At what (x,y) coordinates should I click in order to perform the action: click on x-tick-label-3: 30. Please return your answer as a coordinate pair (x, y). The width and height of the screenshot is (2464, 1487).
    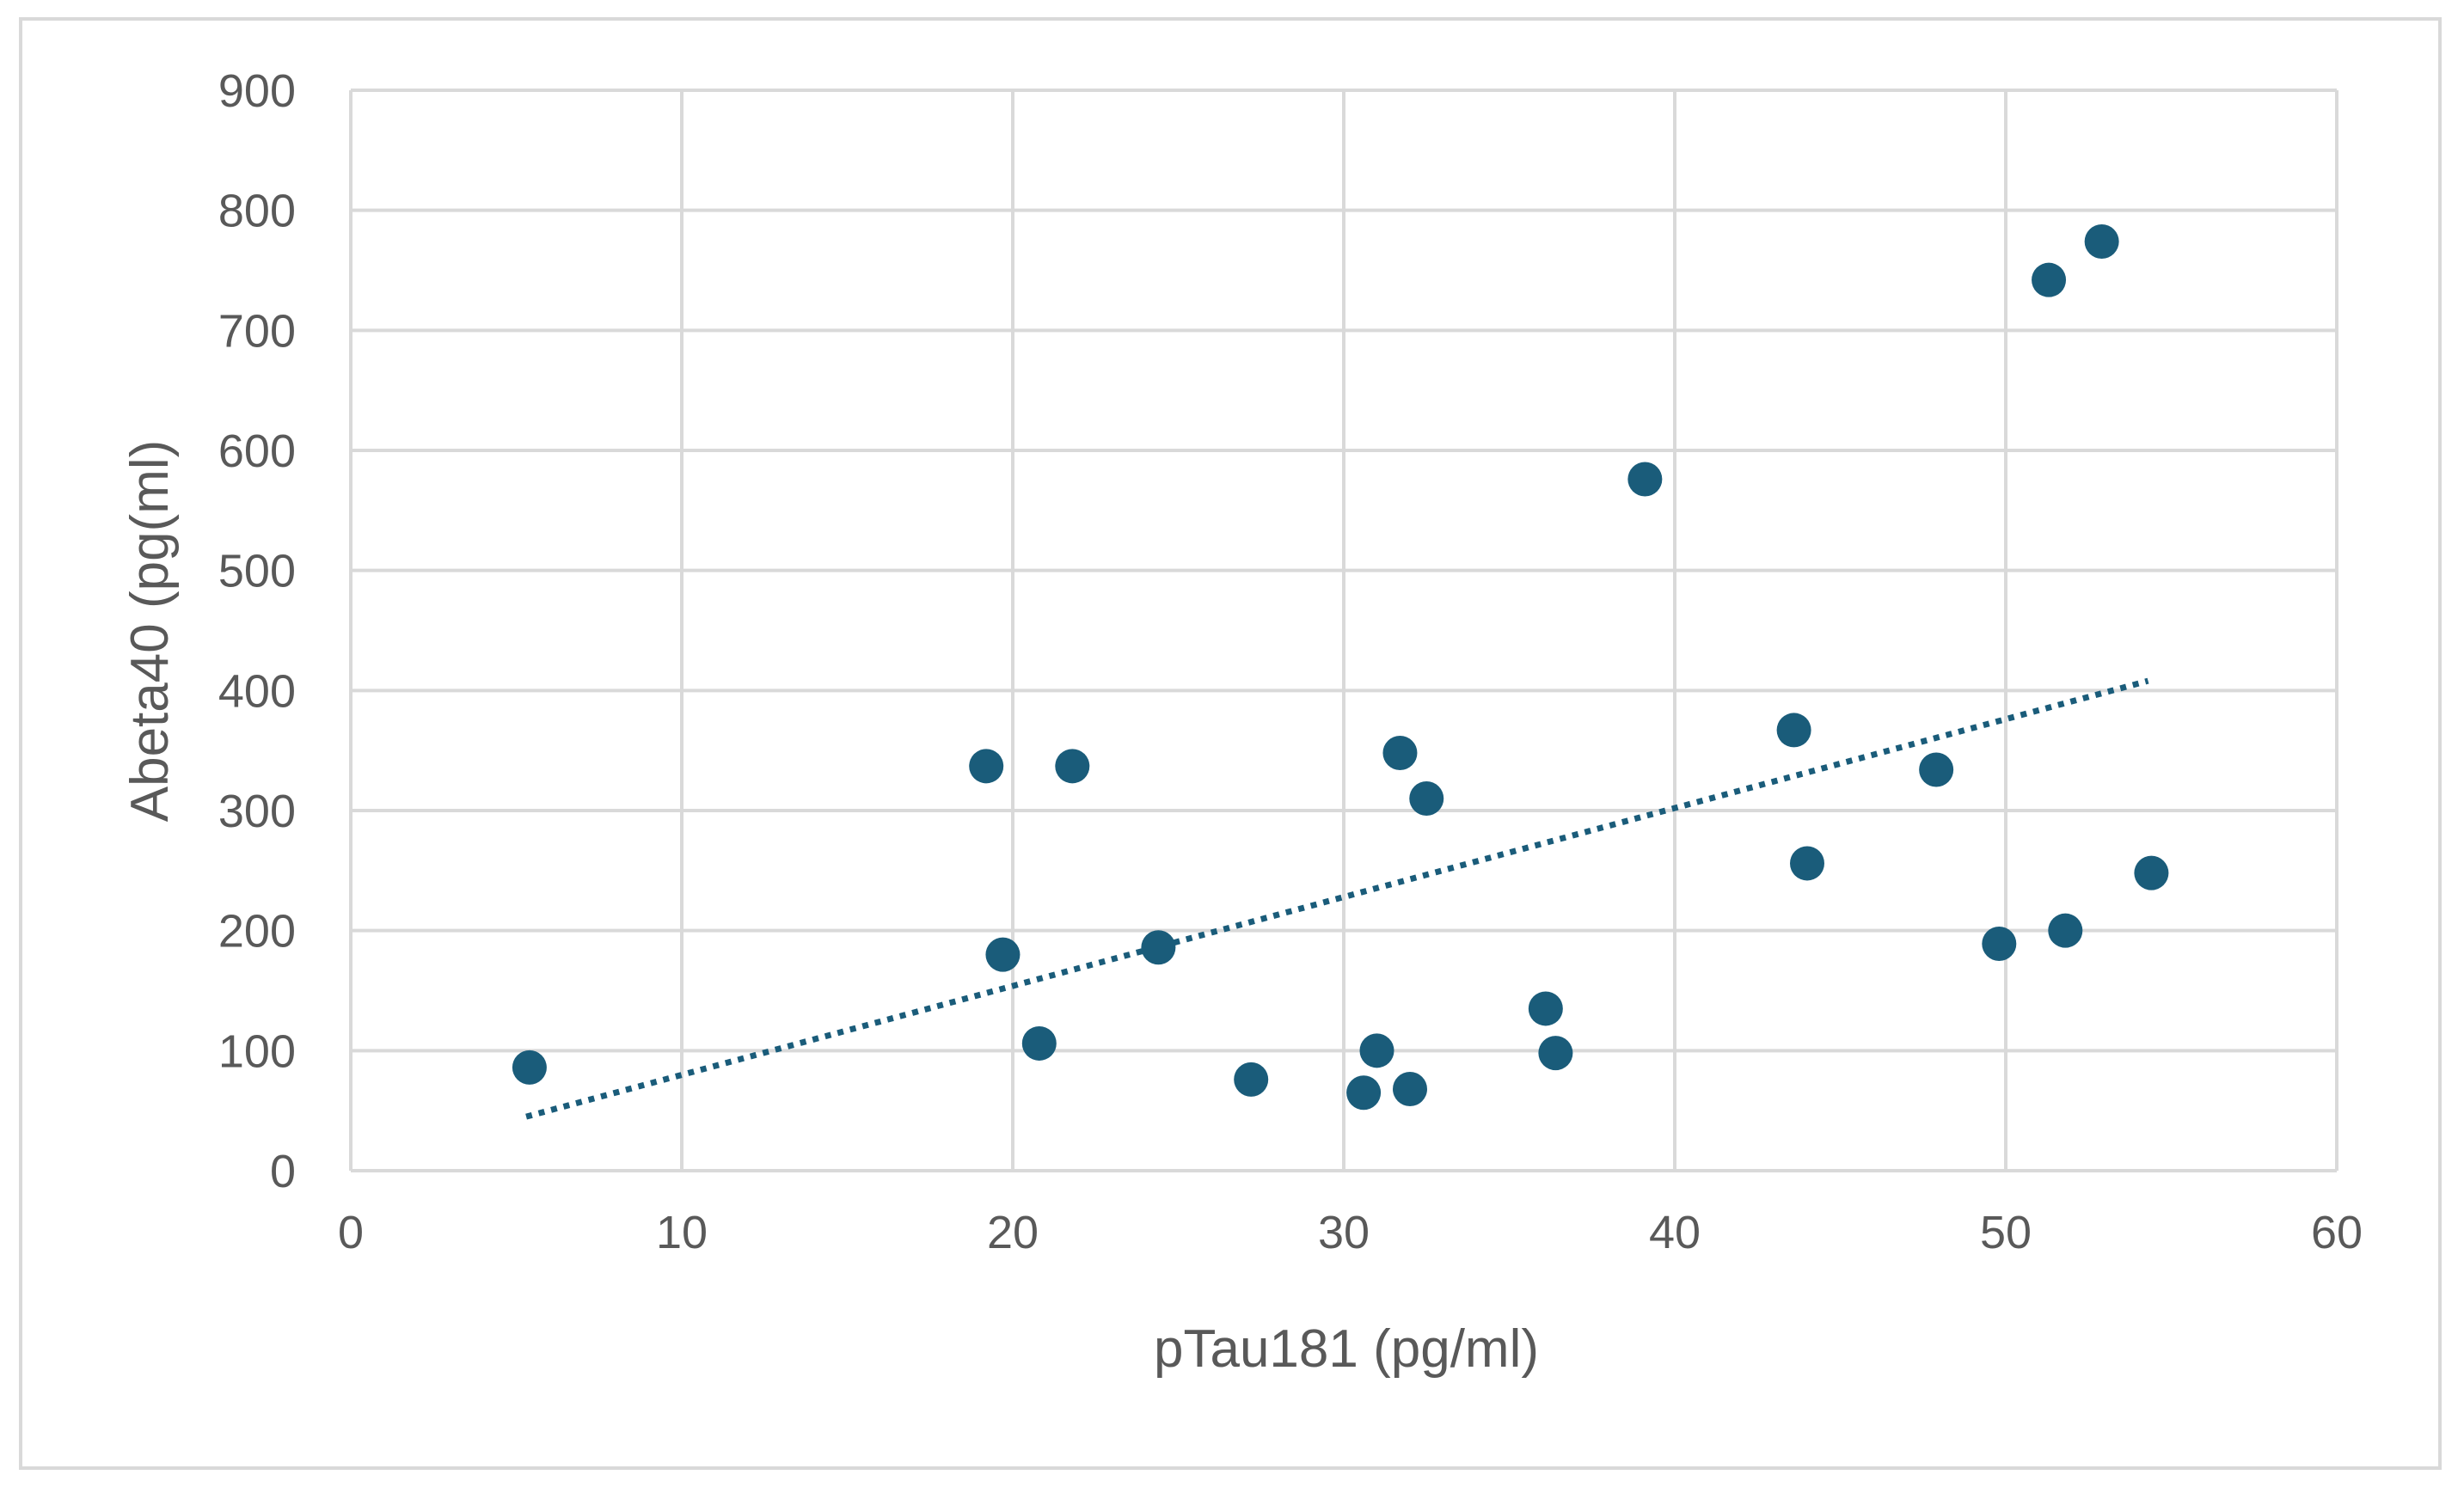
    Looking at the image, I should click on (1344, 1232).